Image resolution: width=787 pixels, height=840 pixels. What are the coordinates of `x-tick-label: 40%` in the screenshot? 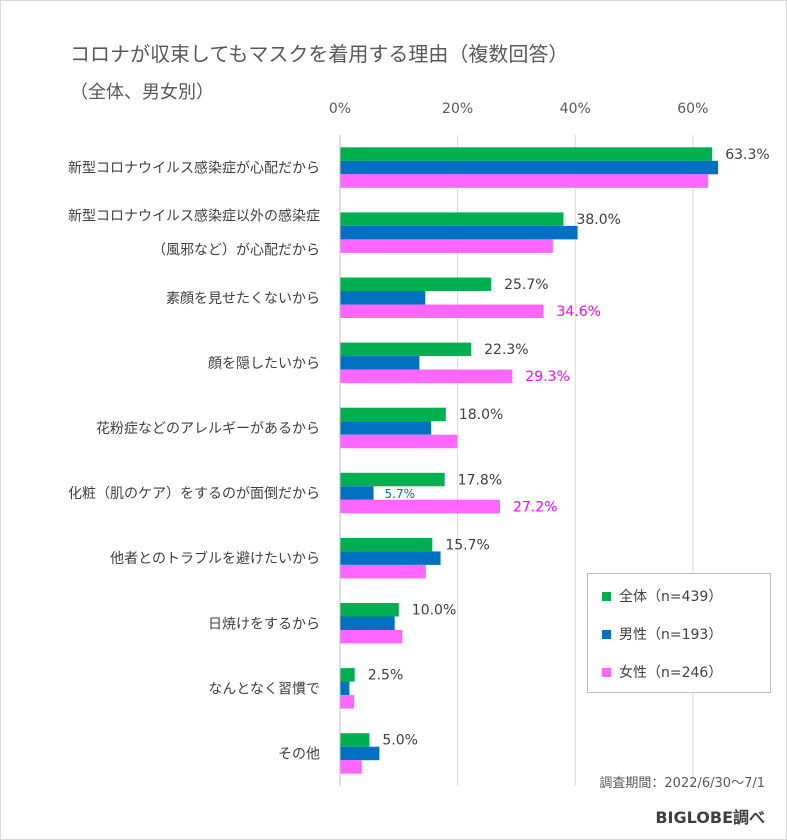 It's located at (575, 109).